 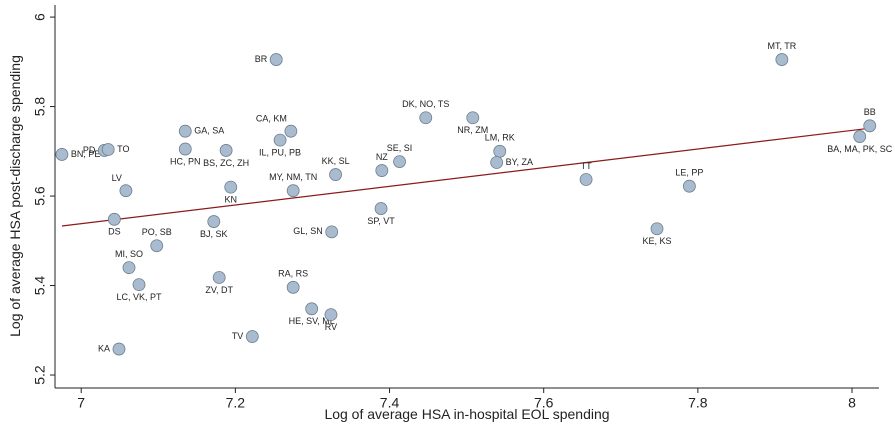 What do you see at coordinates (400, 148) in the screenshot?
I see `point-label: SE, SI` at bounding box center [400, 148].